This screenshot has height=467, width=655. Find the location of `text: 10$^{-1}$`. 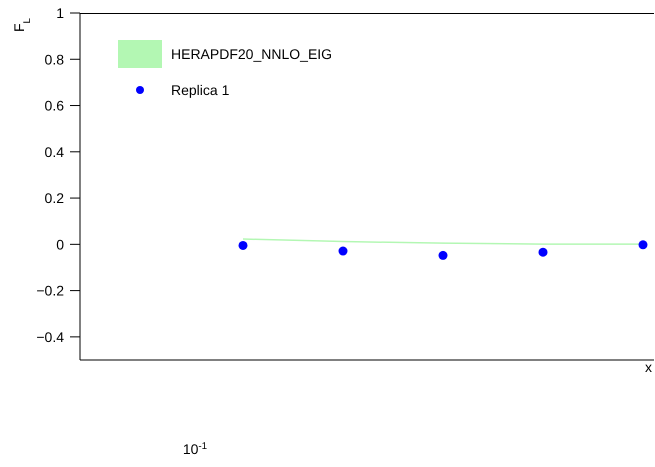

text: 10$^{-1}$ is located at coordinates (195, 448).